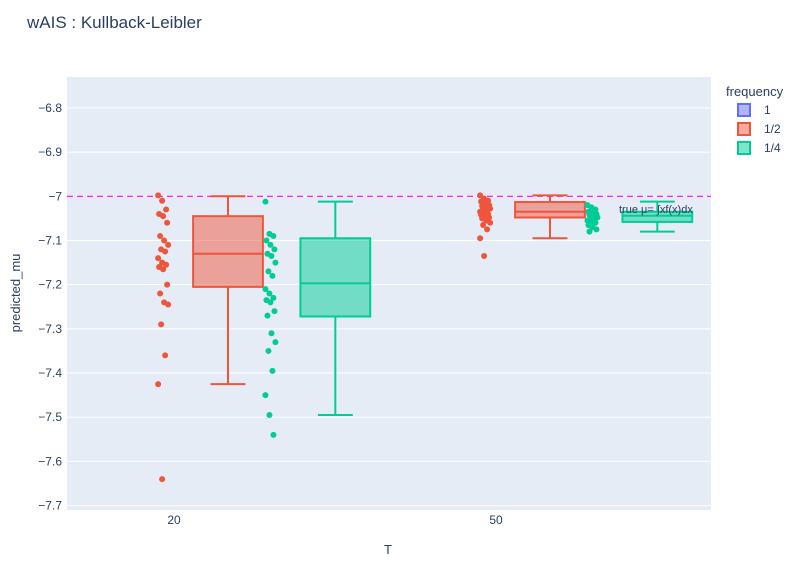 The image size is (798, 572). I want to click on x-axis-title: T, so click(388, 549).